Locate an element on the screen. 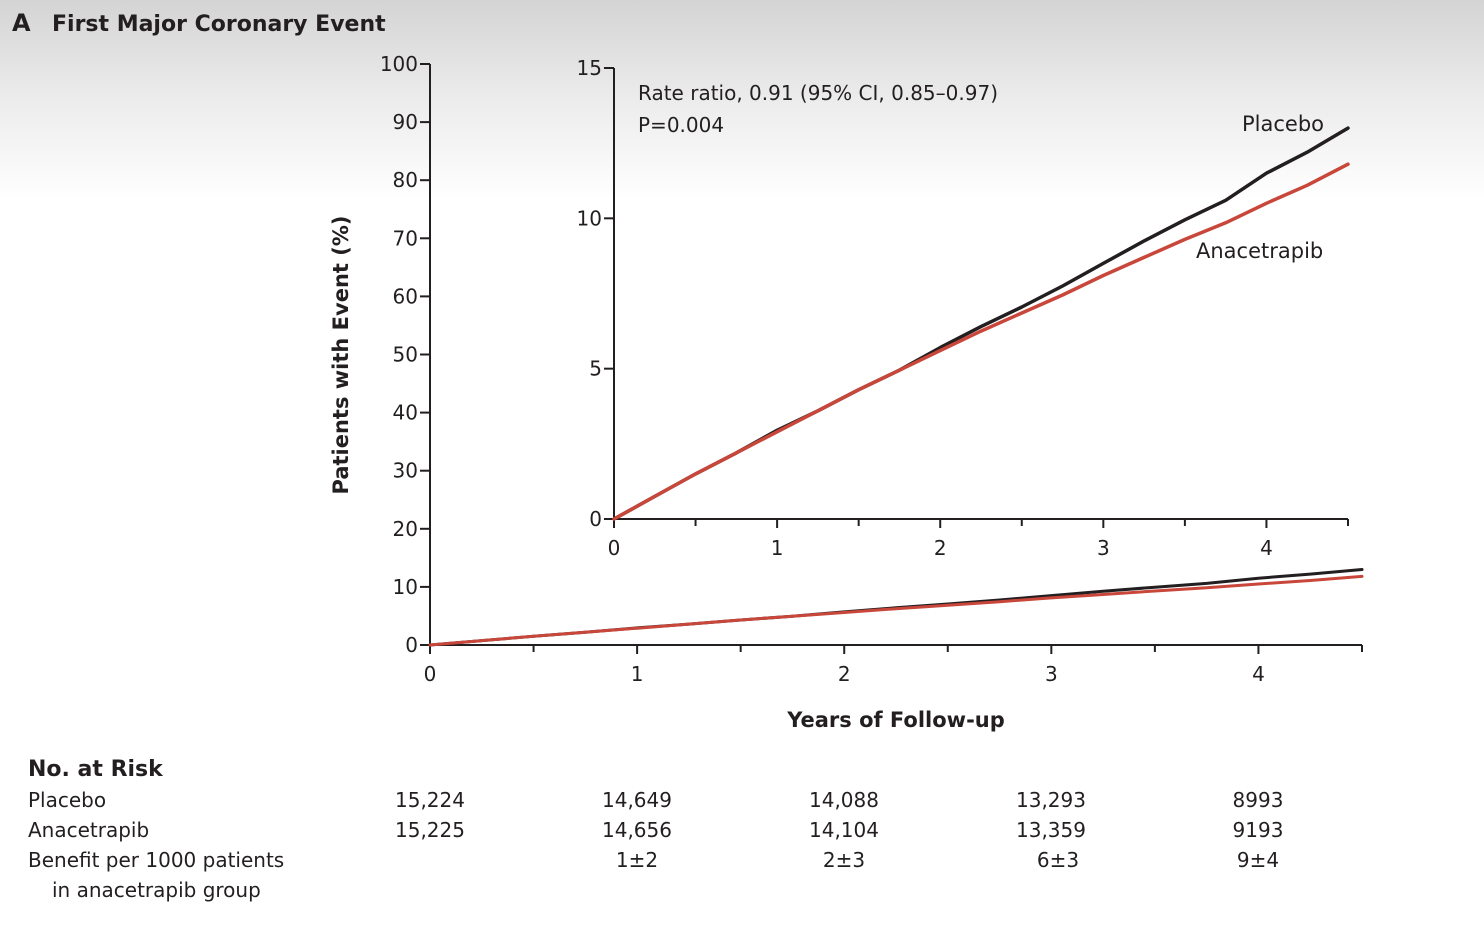 The width and height of the screenshot is (1484, 930). rate-ratio-annotation: Rate ratio, 0.91 (95% CI, 0.85–0.97) is located at coordinates (818, 93).